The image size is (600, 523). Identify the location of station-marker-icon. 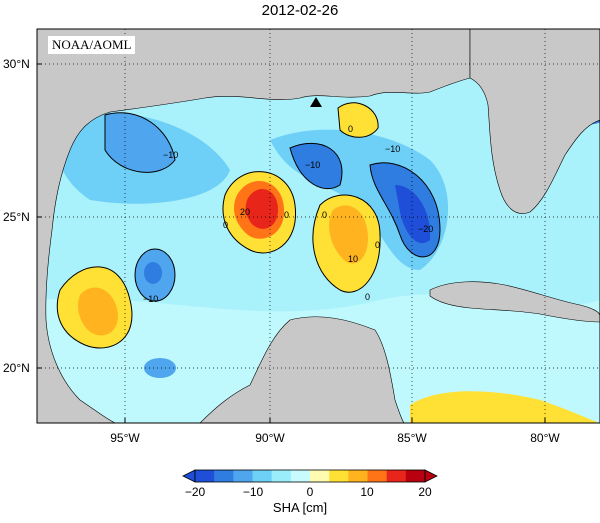
(316, 102).